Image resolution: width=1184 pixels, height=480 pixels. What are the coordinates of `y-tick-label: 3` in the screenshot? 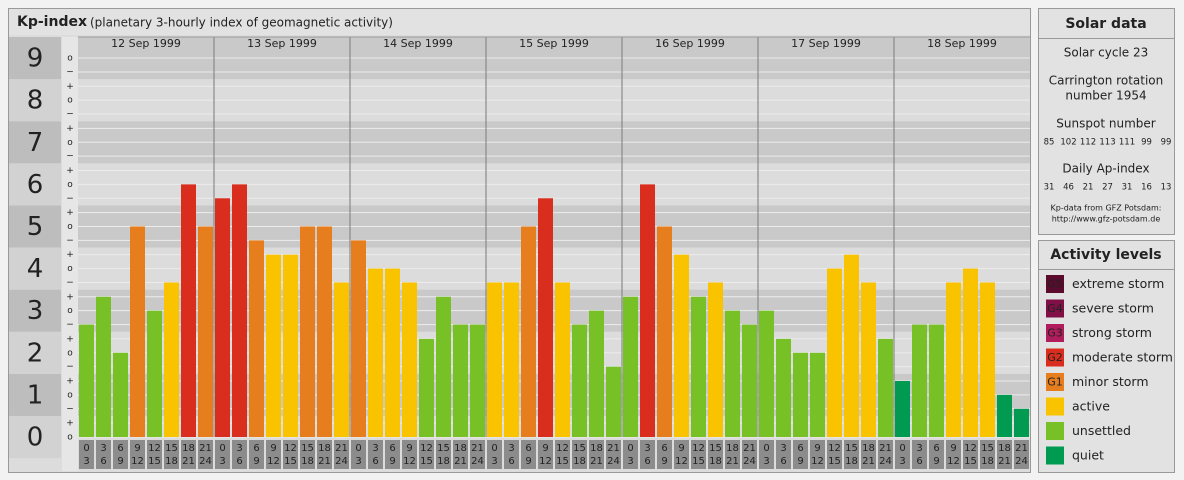 It's located at (35, 311).